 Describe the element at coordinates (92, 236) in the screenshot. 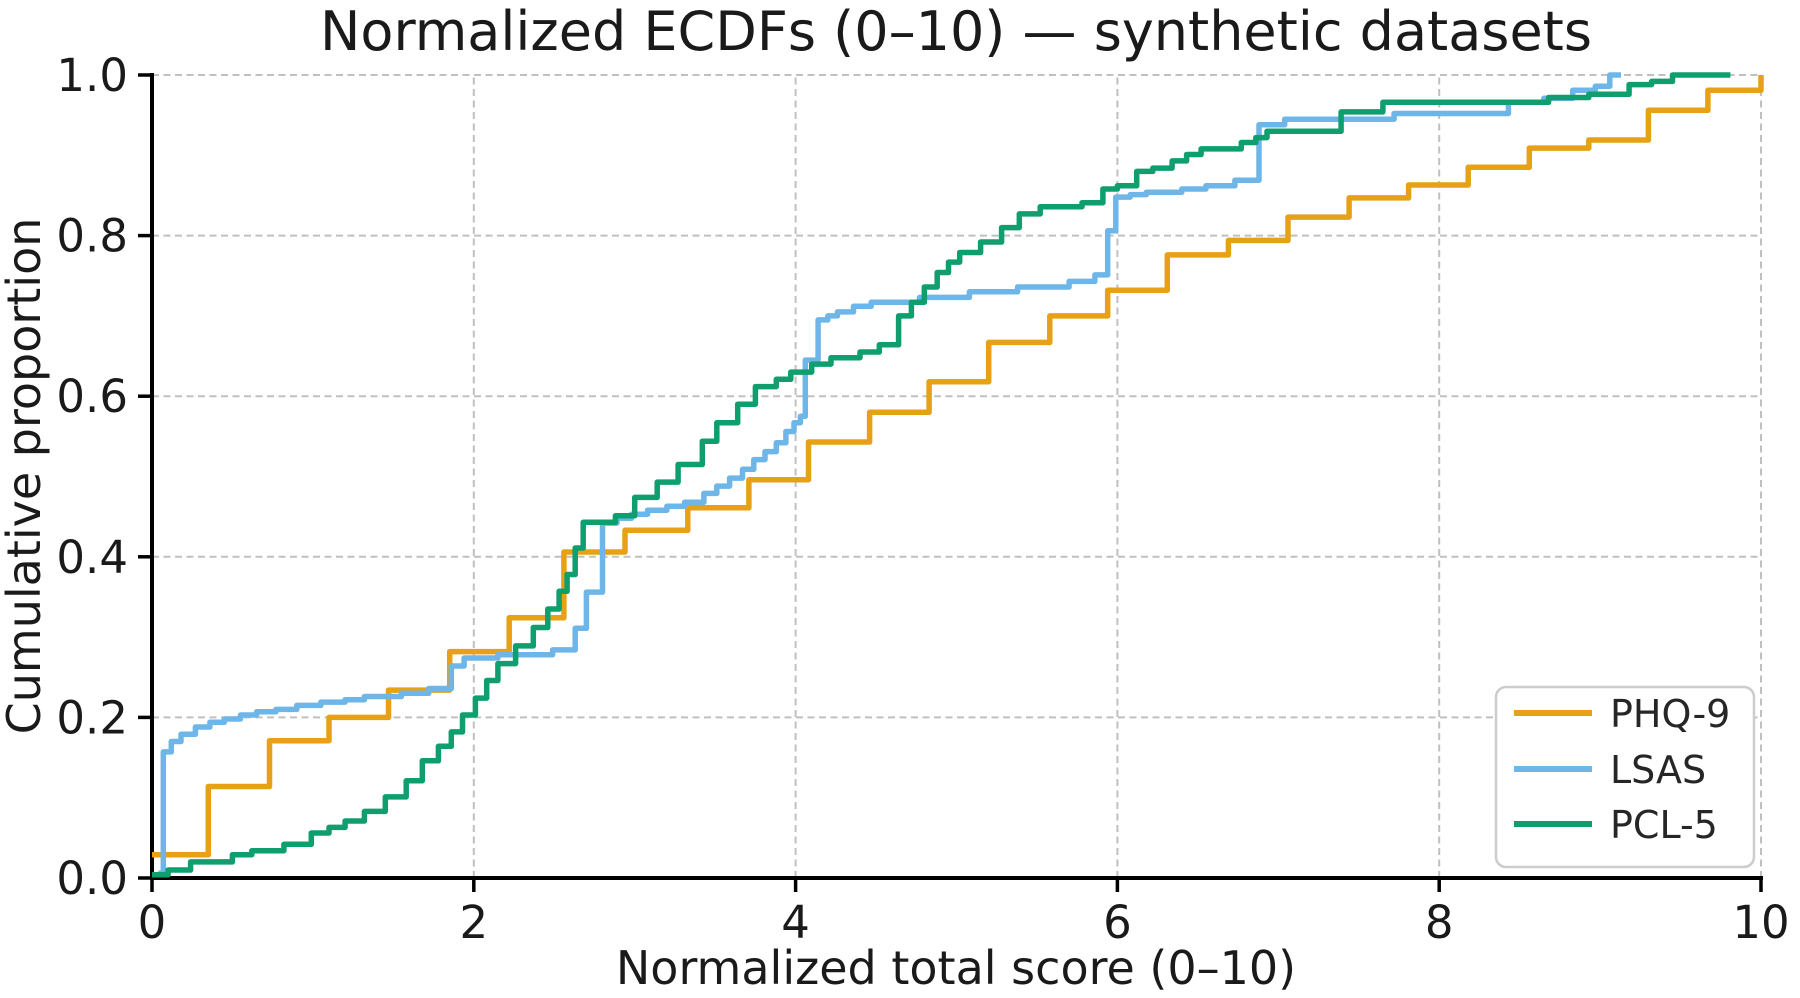

I see `y-tick-label-4: 0.8` at that location.